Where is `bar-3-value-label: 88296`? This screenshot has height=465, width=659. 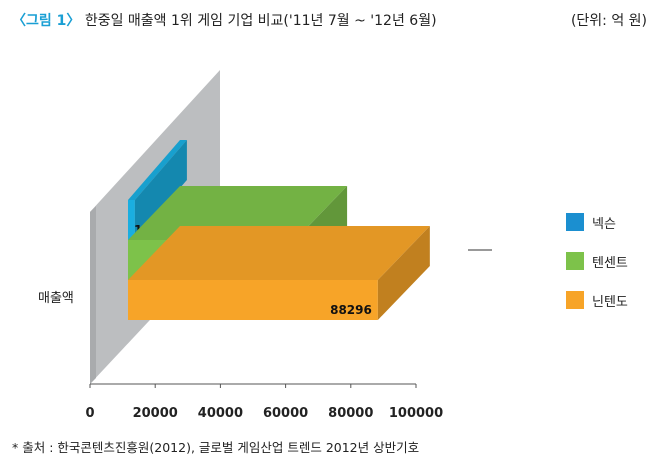 bar-3-value-label: 88296 is located at coordinates (351, 310).